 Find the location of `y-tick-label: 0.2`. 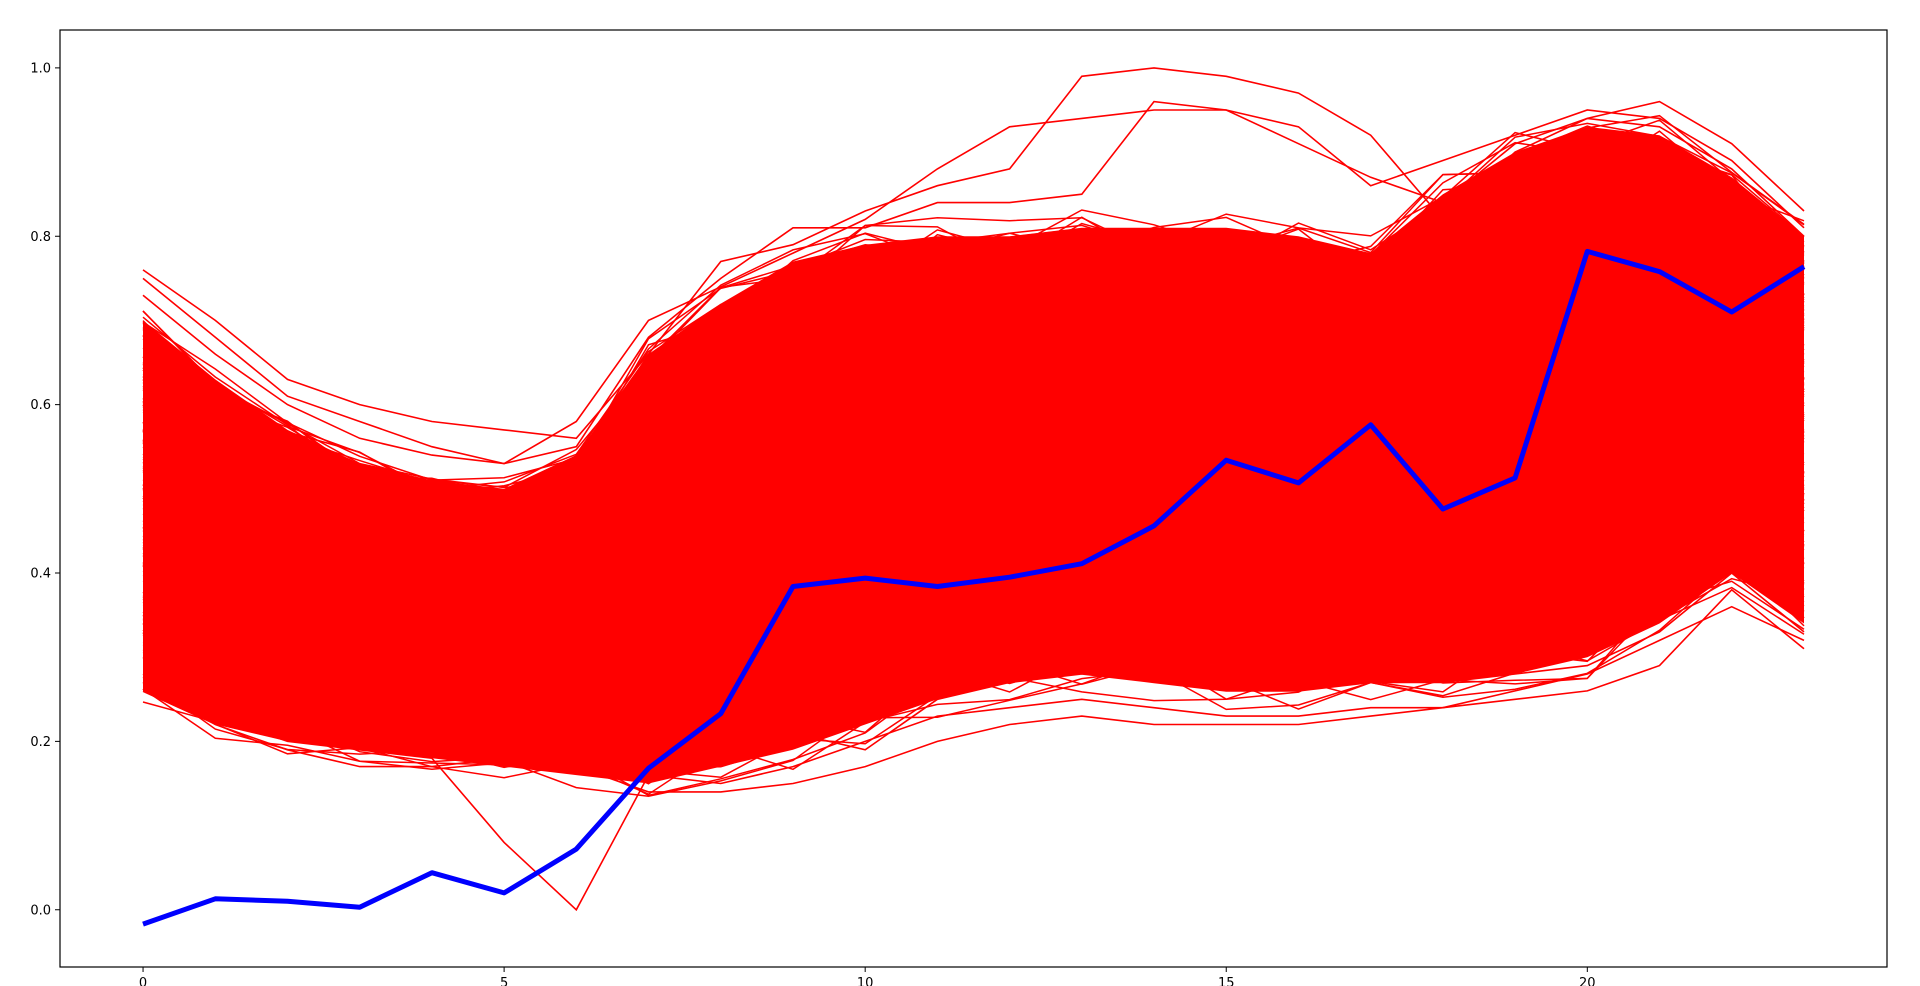

y-tick-label: 0.2 is located at coordinates (40, 742).